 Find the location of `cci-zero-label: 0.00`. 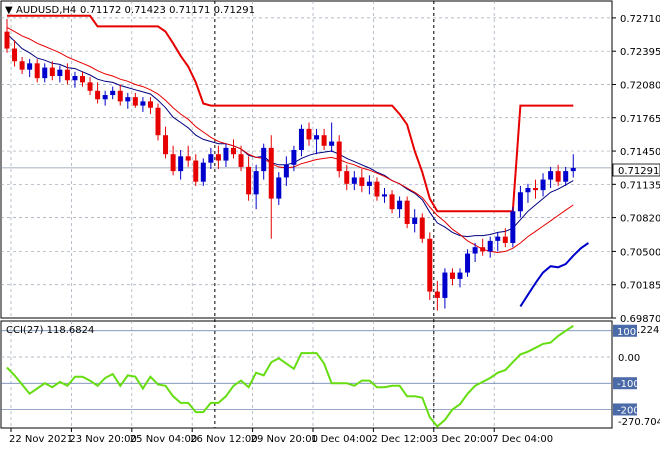

cci-zero-label: 0.00 is located at coordinates (629, 358).